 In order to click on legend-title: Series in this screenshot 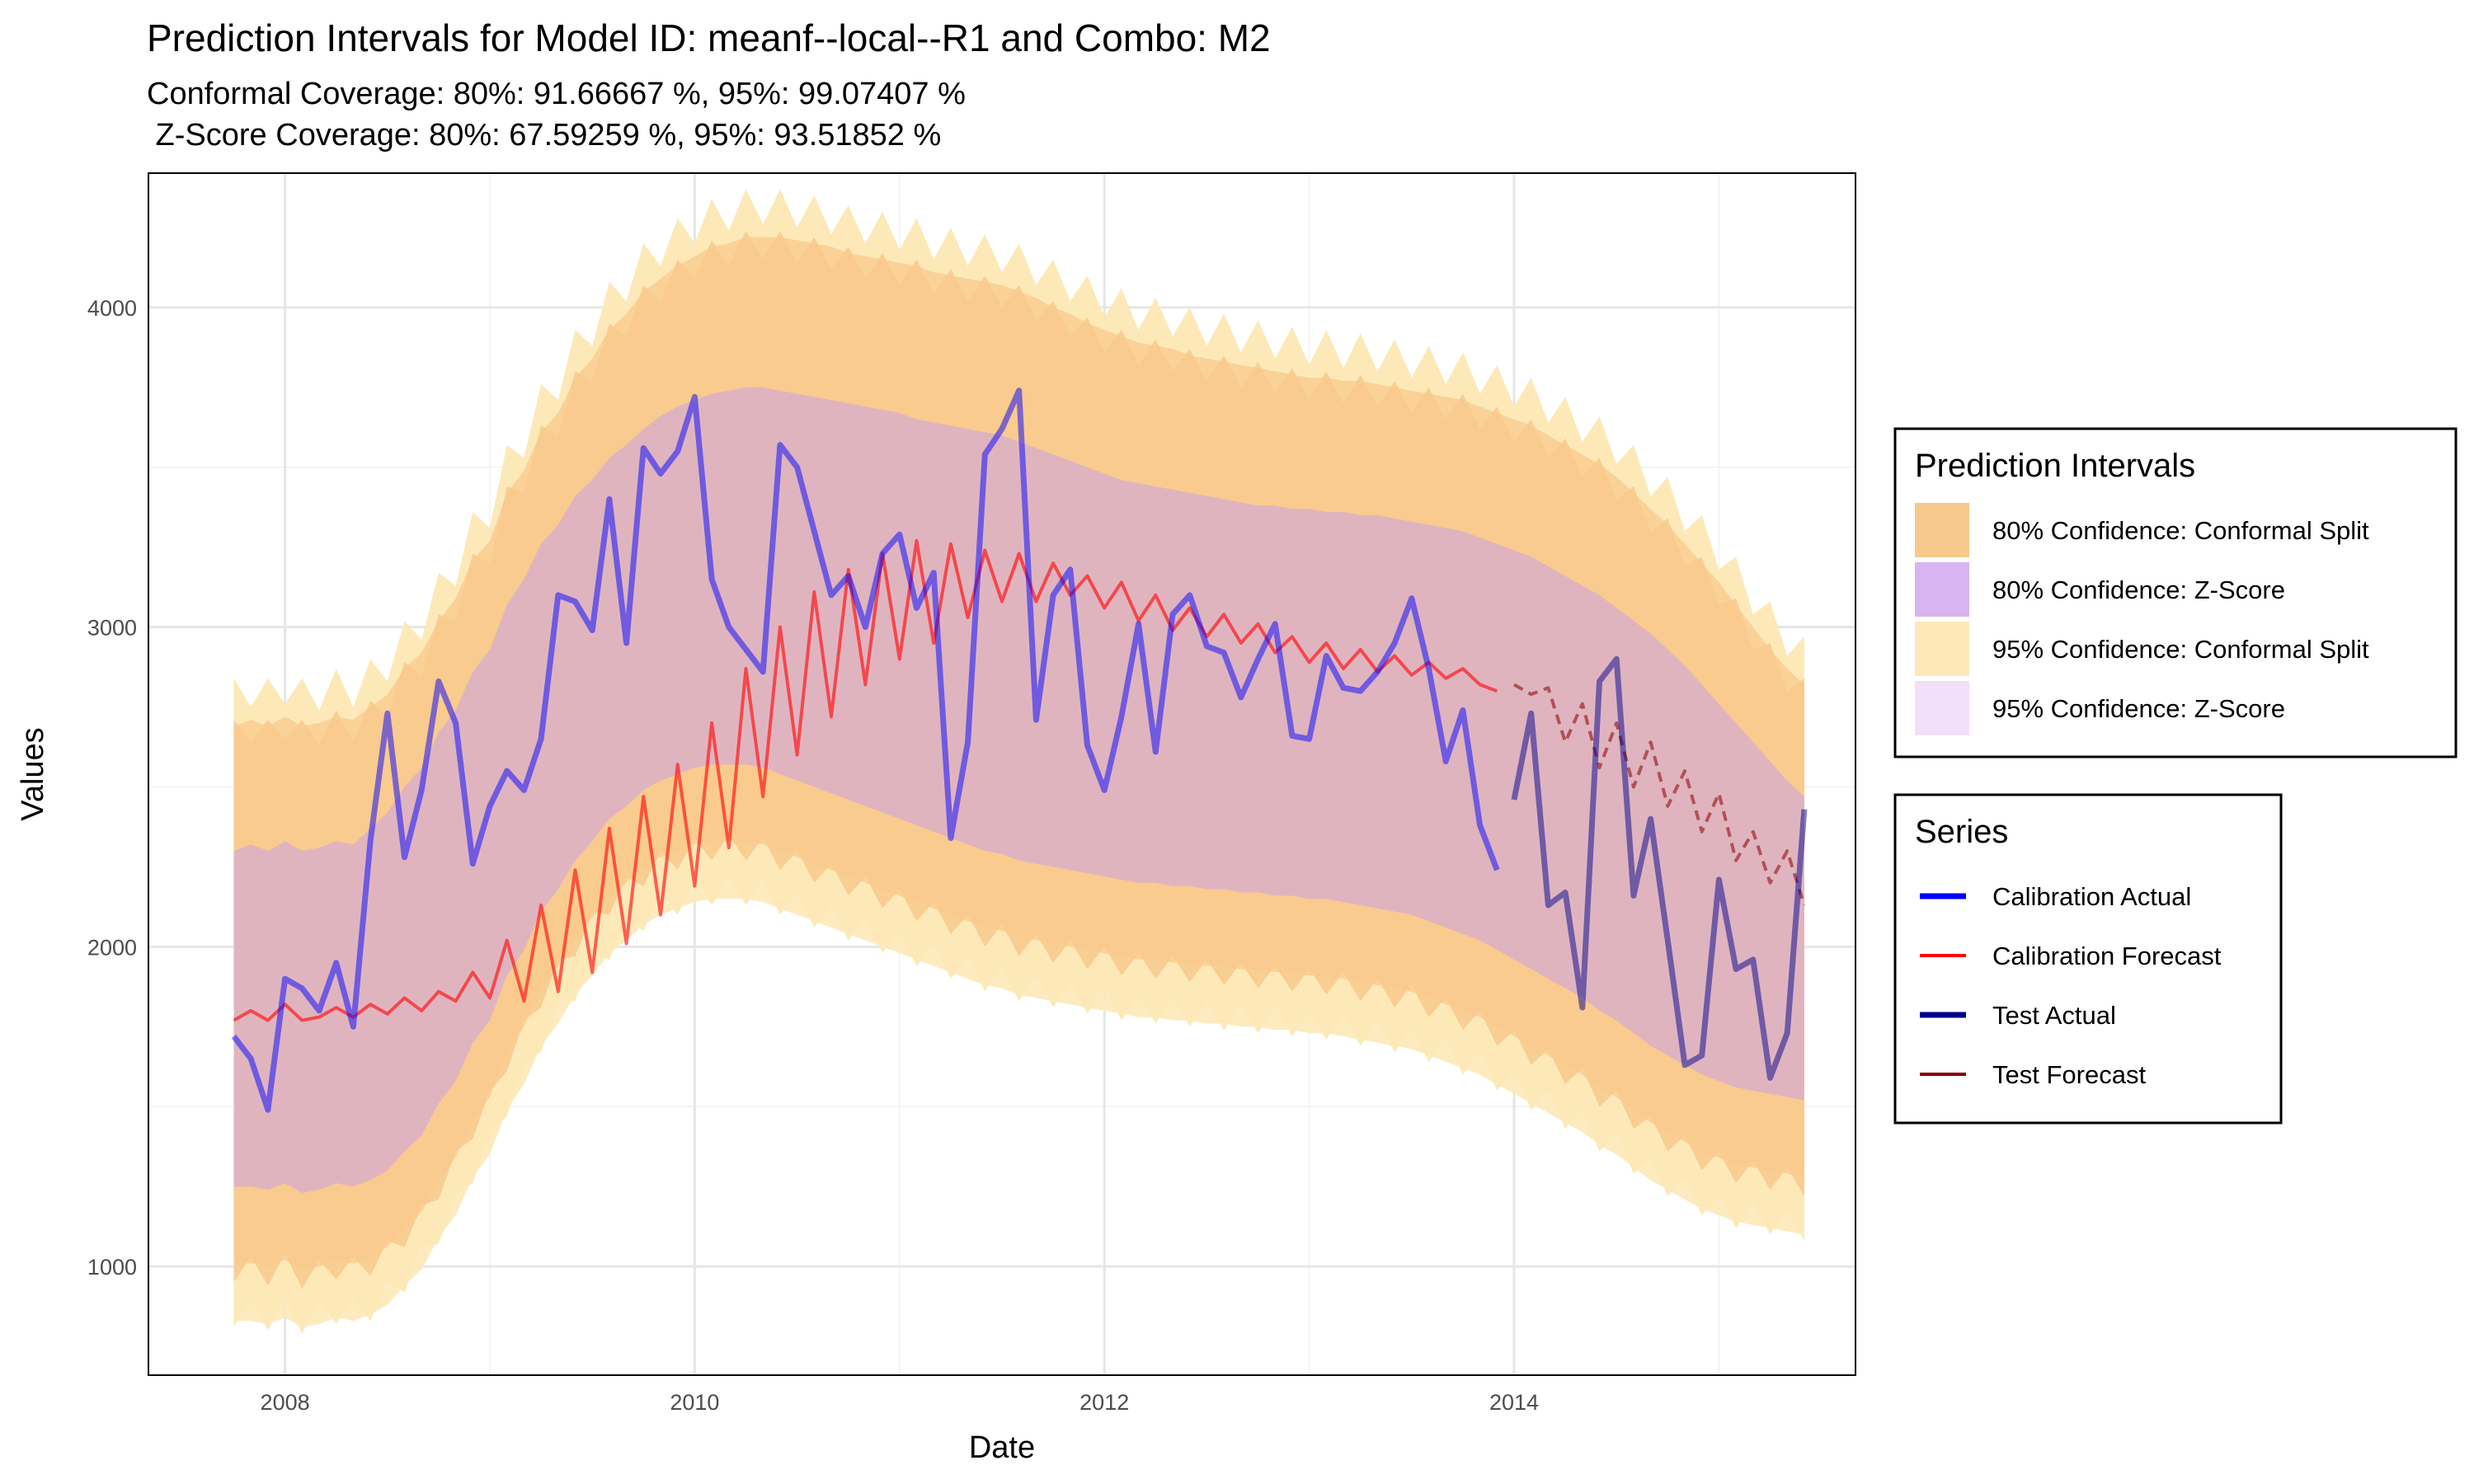, I will do `click(1961, 832)`.